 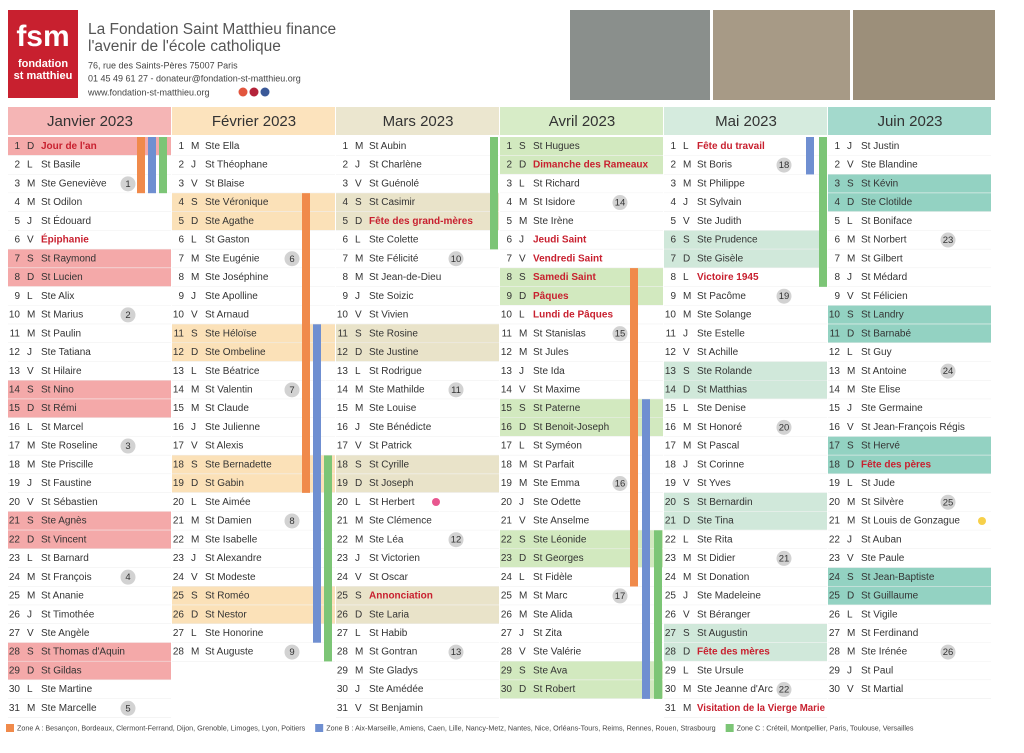 What do you see at coordinates (179, 502) in the screenshot?
I see `day-number: 20` at bounding box center [179, 502].